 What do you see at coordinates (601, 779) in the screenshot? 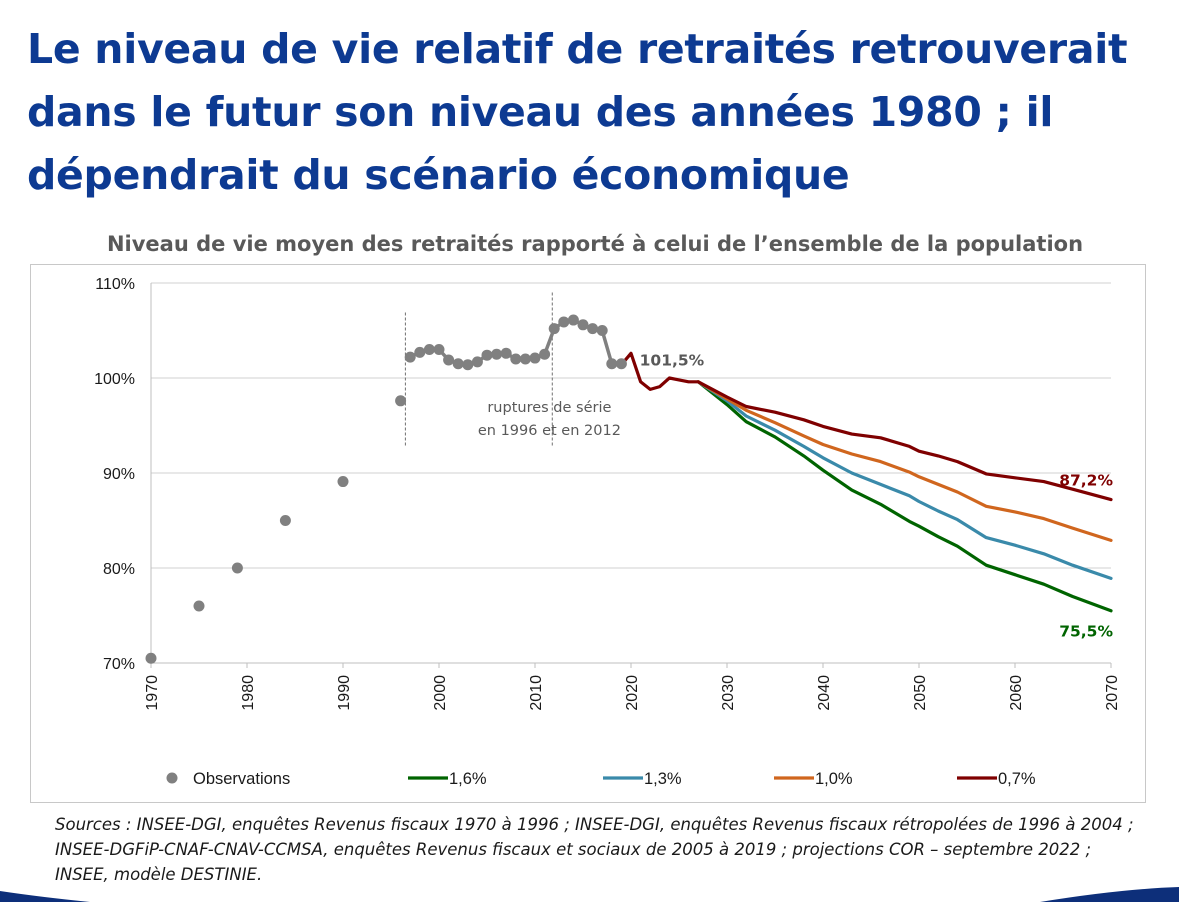
I see `legend: Observations 1,6% 1,3% 1,0% 0,7%` at bounding box center [601, 779].